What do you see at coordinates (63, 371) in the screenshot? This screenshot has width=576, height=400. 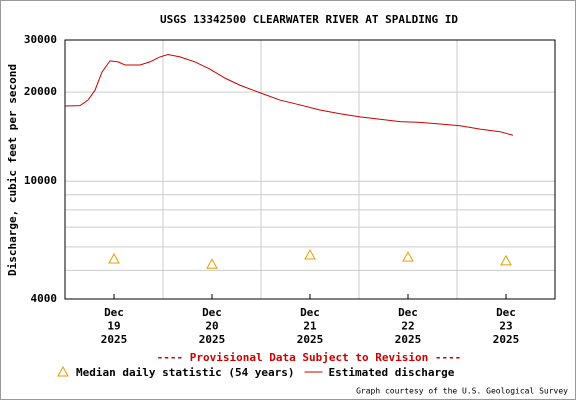 I see `legend-marker` at bounding box center [63, 371].